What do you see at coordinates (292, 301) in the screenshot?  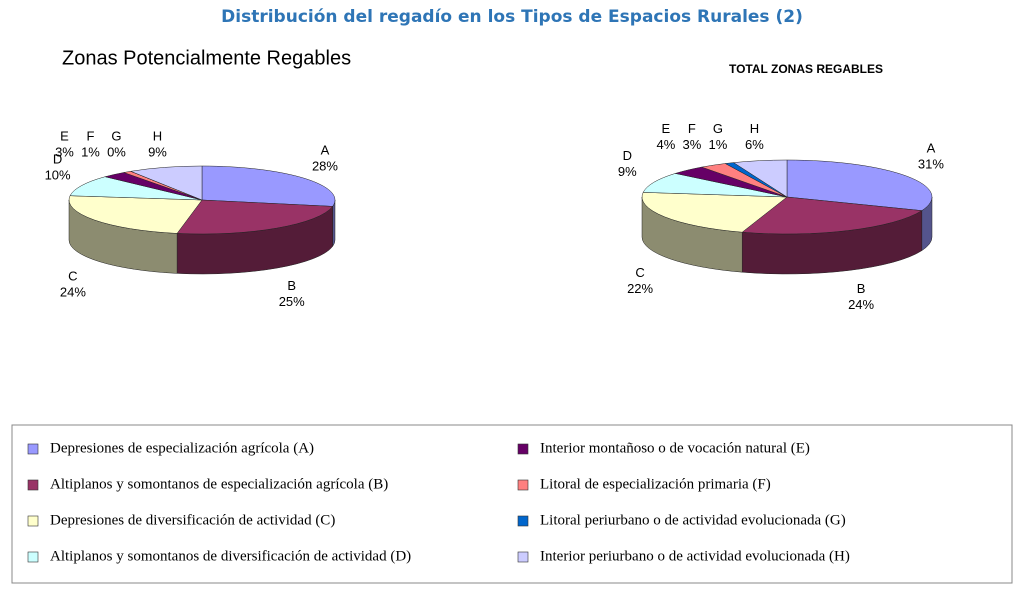 I see `pie-value-label: 25%` at bounding box center [292, 301].